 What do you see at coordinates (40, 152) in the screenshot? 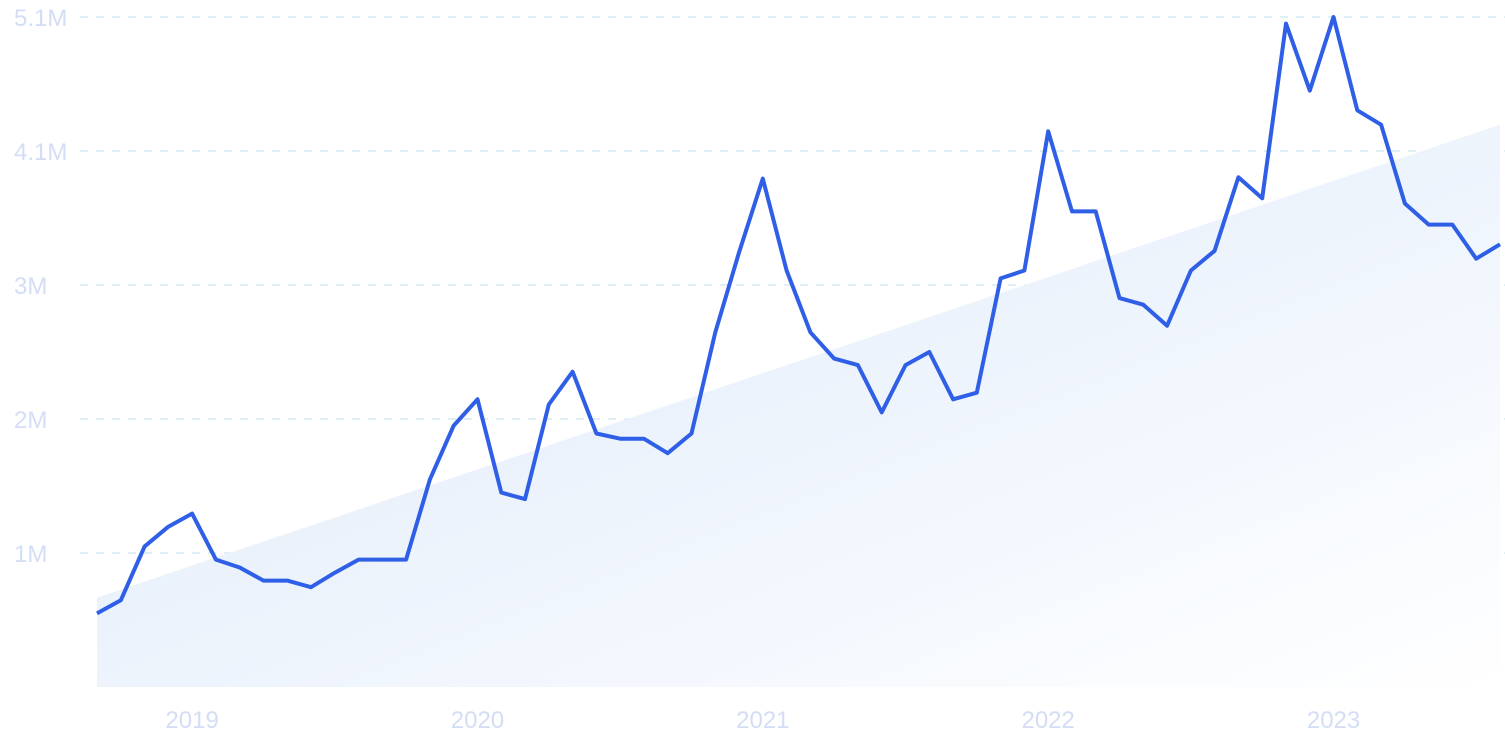
I see `y-tick-label: 4.1M` at bounding box center [40, 152].